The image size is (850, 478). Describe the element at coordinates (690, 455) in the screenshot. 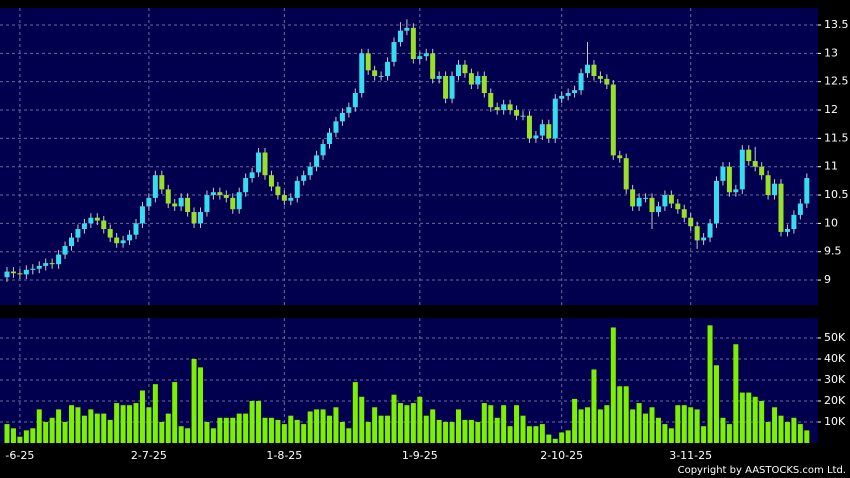

I see `x-tick-label: 3-11-25` at that location.